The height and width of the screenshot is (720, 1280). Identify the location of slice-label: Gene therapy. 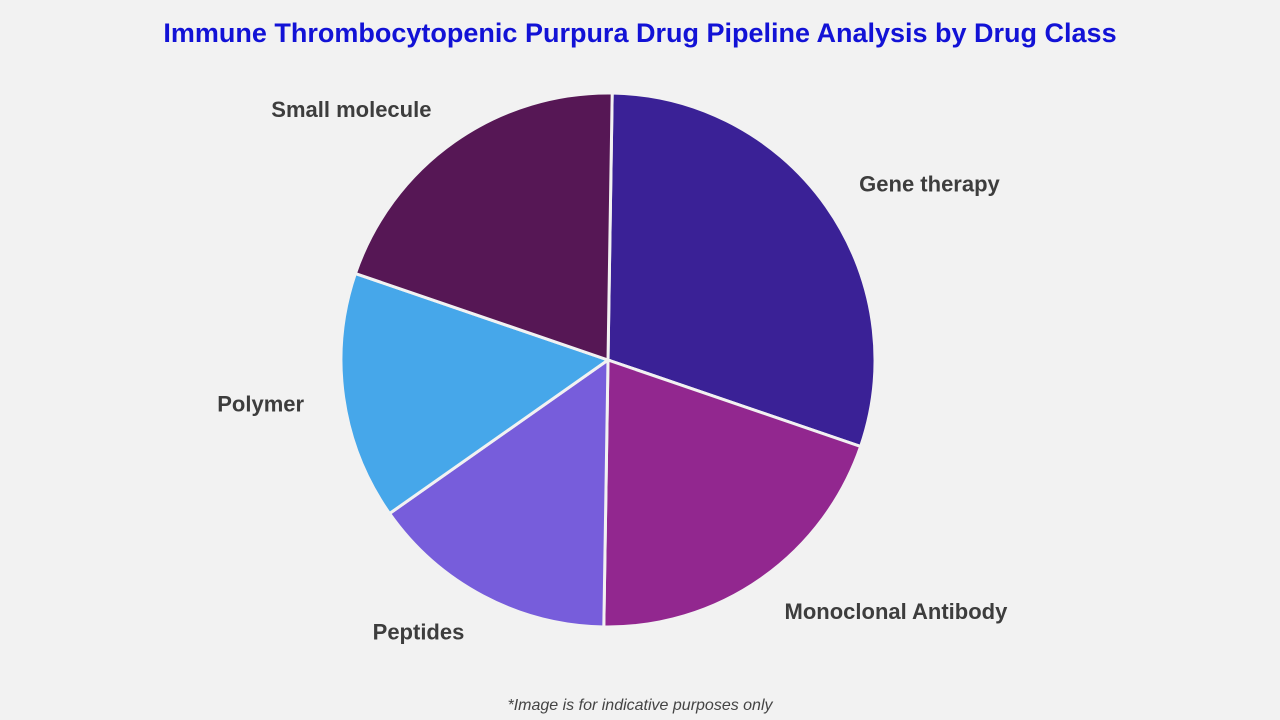
(929, 183).